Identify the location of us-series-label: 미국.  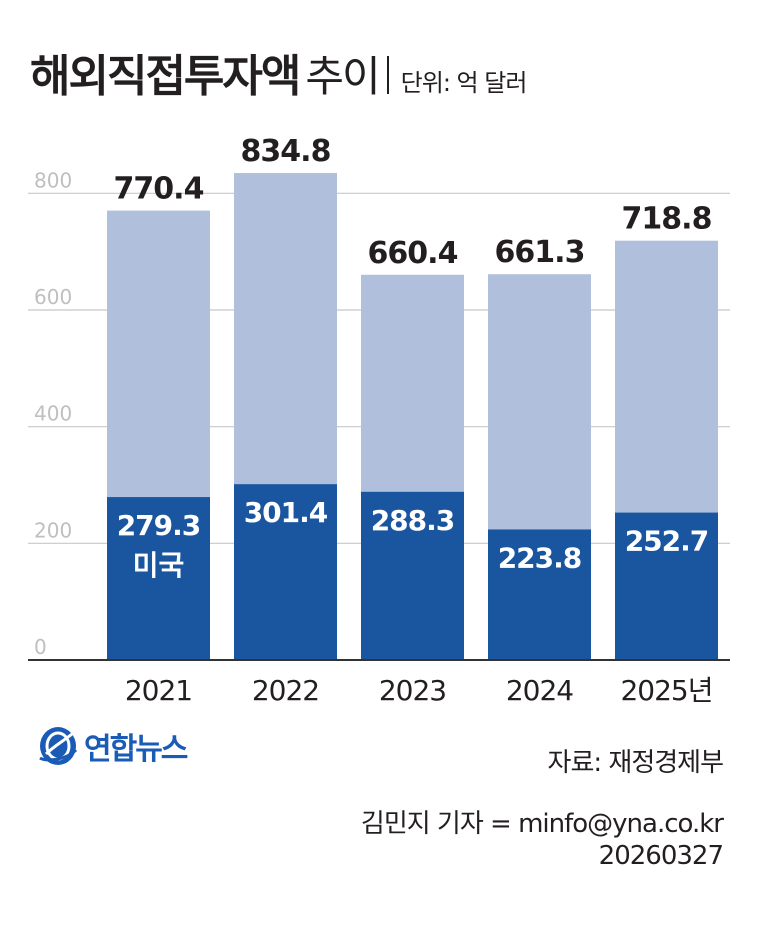
(159, 565).